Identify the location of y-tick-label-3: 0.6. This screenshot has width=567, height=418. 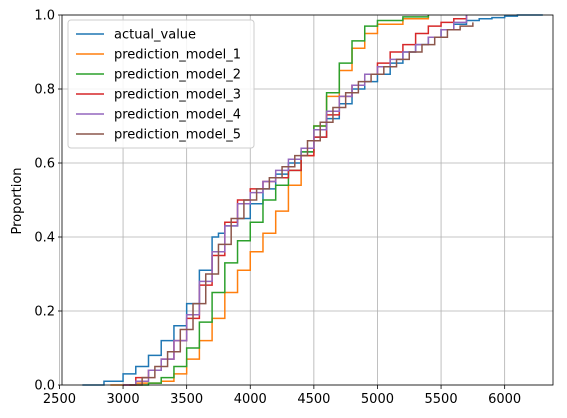
(44, 164).